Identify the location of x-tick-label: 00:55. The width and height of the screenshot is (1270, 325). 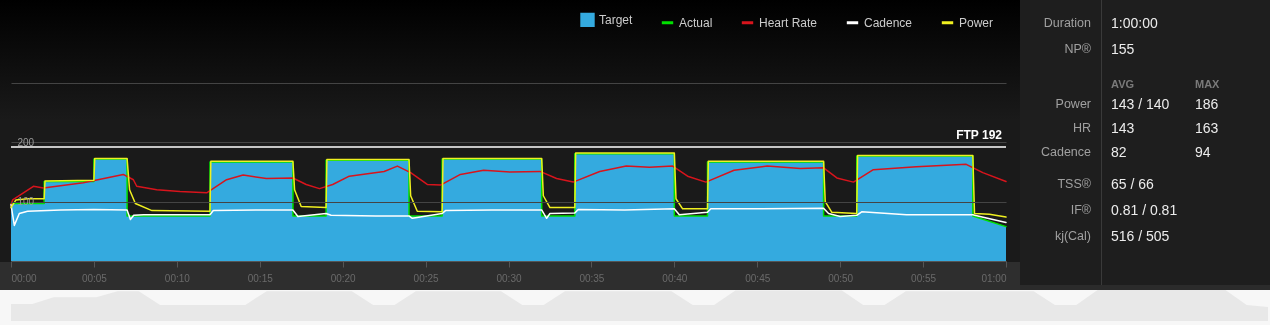
(924, 278).